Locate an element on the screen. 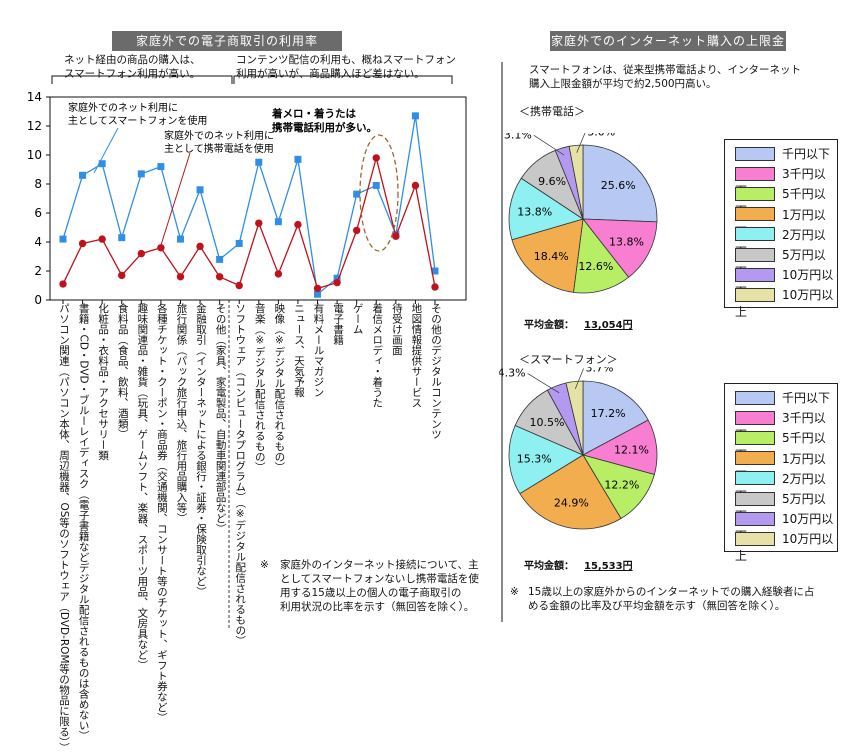 The width and height of the screenshot is (847, 753). x-tick-label: ニュース、天気予報 is located at coordinates (298, 350).